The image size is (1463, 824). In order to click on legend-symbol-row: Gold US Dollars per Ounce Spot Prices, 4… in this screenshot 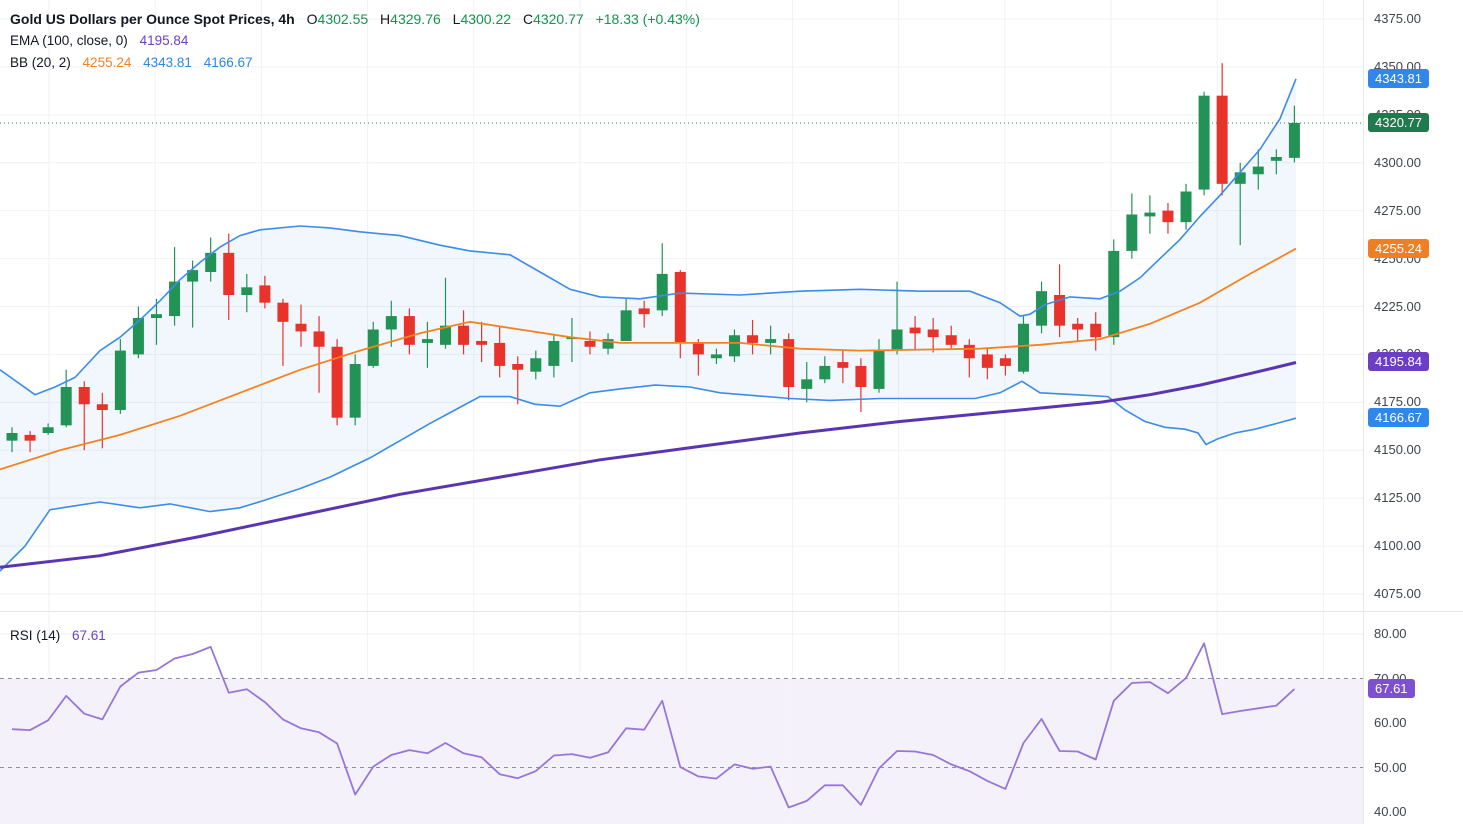, I will do `click(355, 19)`.